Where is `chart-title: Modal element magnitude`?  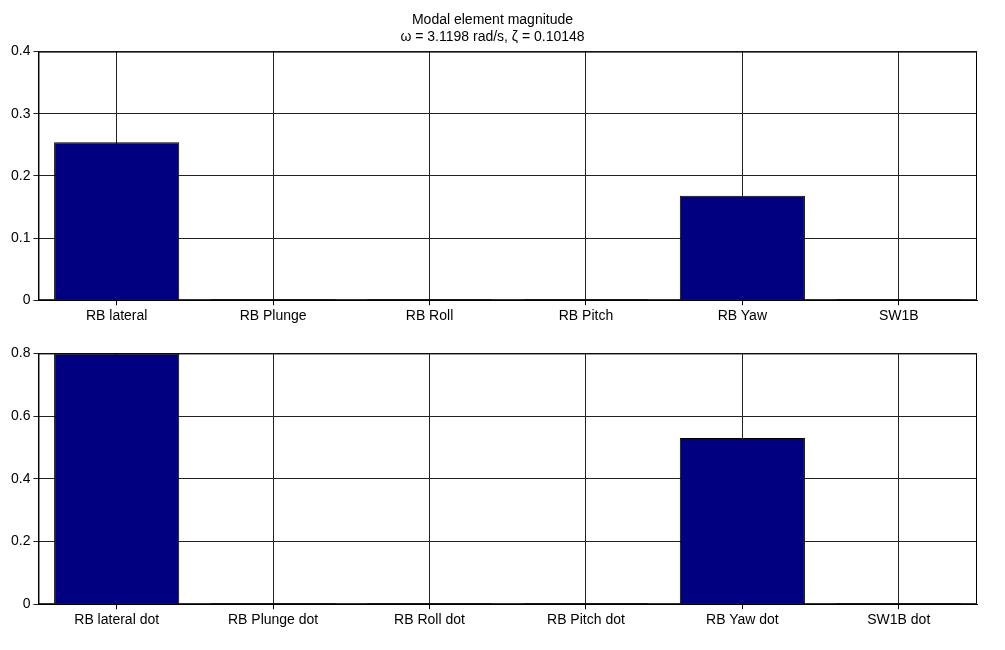
chart-title: Modal element magnitude is located at coordinates (492, 19).